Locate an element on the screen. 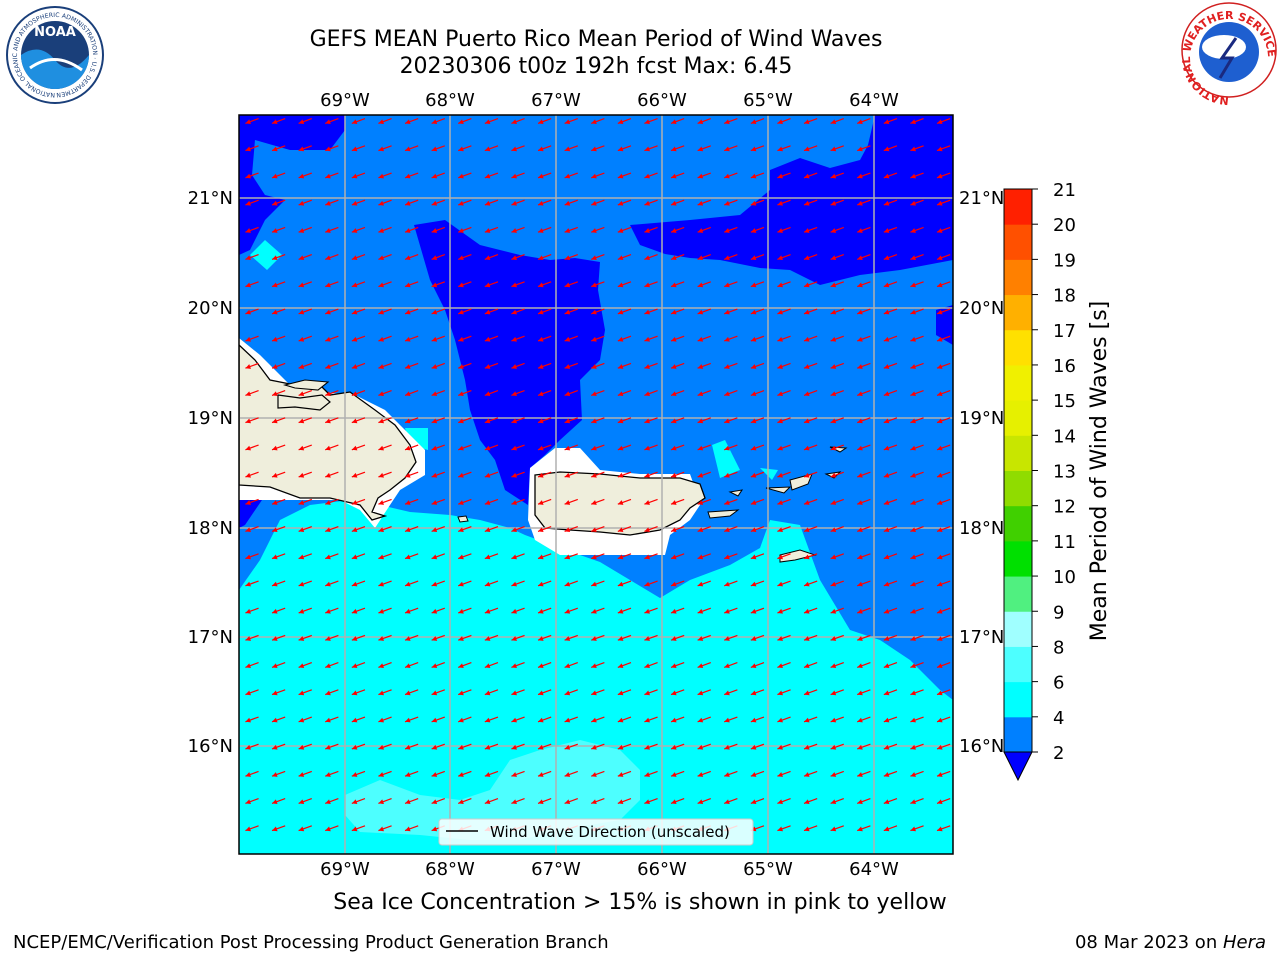 This screenshot has height=960, width=1280. lat-label-left: 18°N is located at coordinates (210, 528).